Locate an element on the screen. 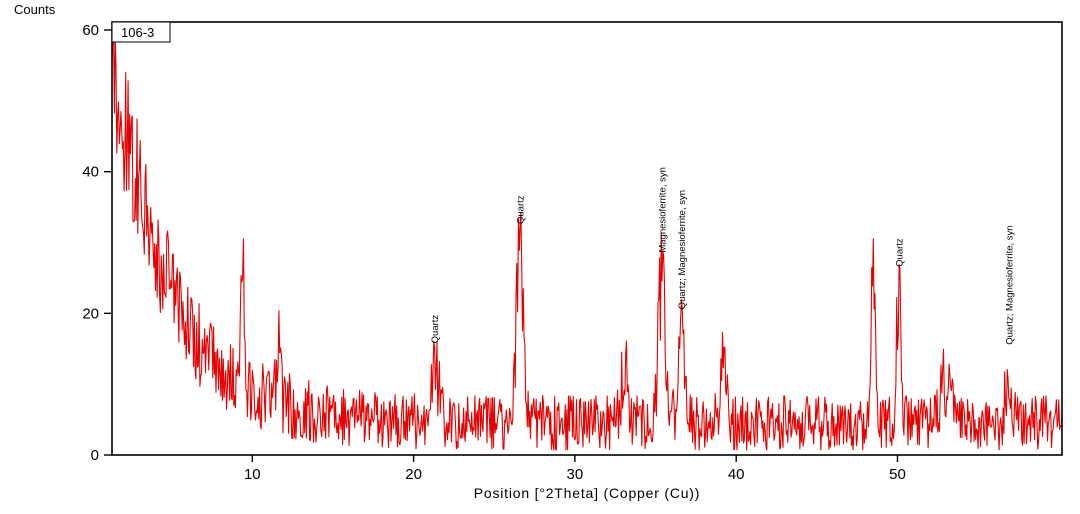 The image size is (1080, 514). y-axis-title: Counts is located at coordinates (35, 9).